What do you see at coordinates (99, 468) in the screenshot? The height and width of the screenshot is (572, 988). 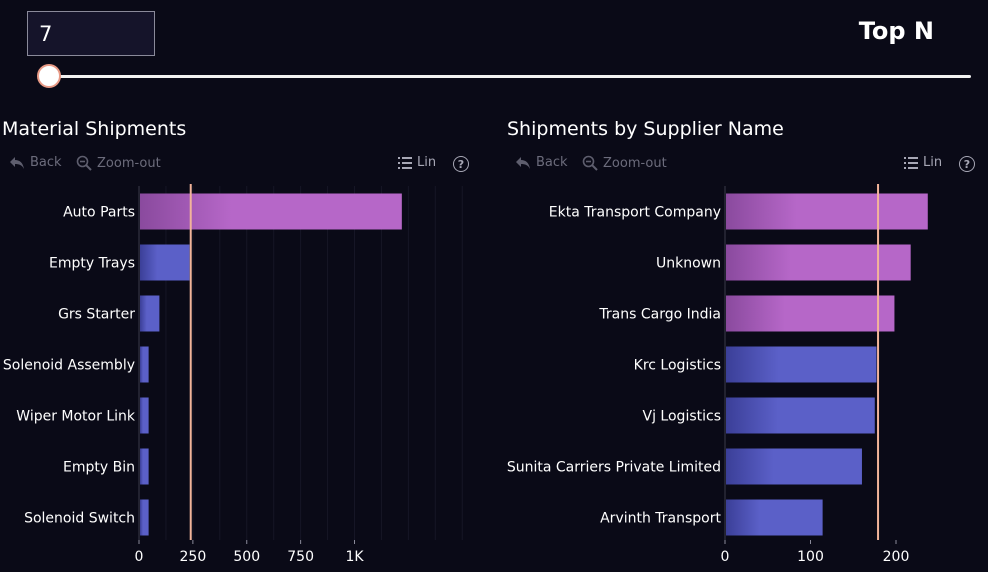 I see `category-label: Empty Bin` at bounding box center [99, 468].